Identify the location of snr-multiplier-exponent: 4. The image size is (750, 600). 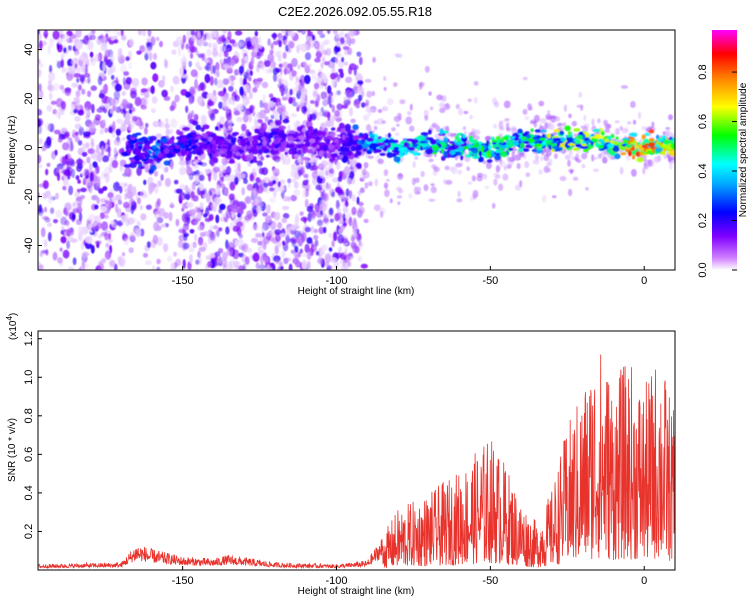
(9, 318).